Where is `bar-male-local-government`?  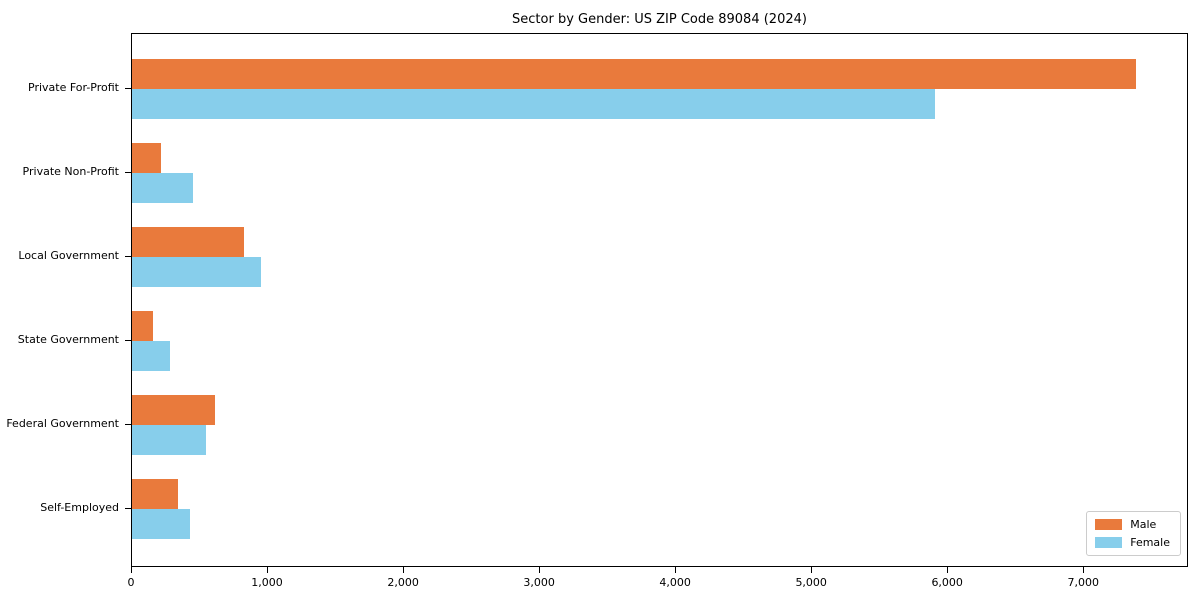
bar-male-local-government is located at coordinates (188, 242).